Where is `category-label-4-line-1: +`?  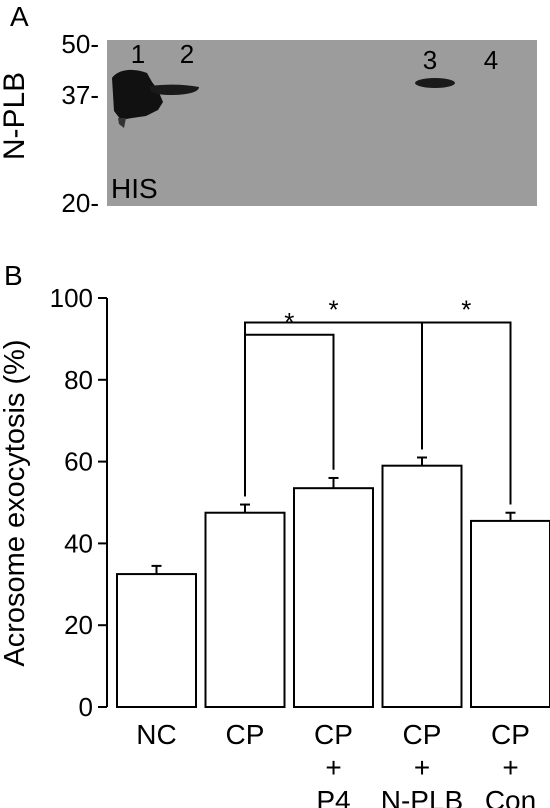 category-label-4-line-1: + is located at coordinates (510, 767).